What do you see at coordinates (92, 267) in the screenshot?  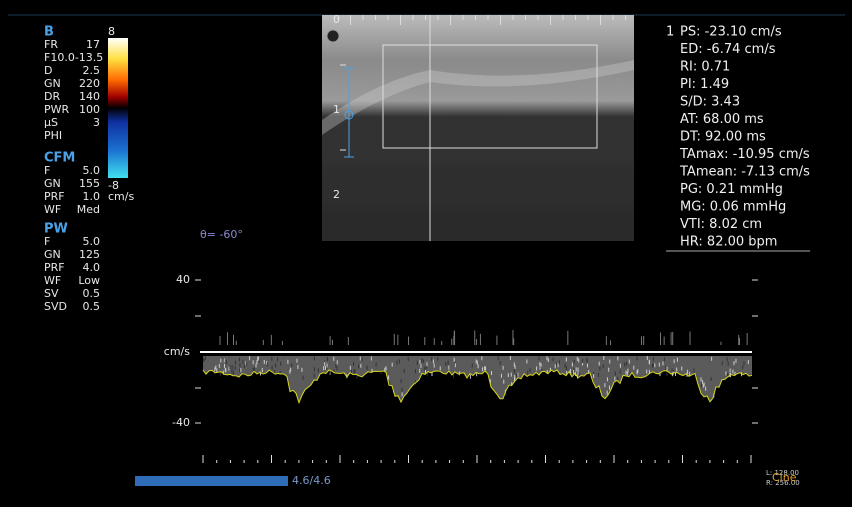 I see `param-value: 4.0` at bounding box center [92, 267].